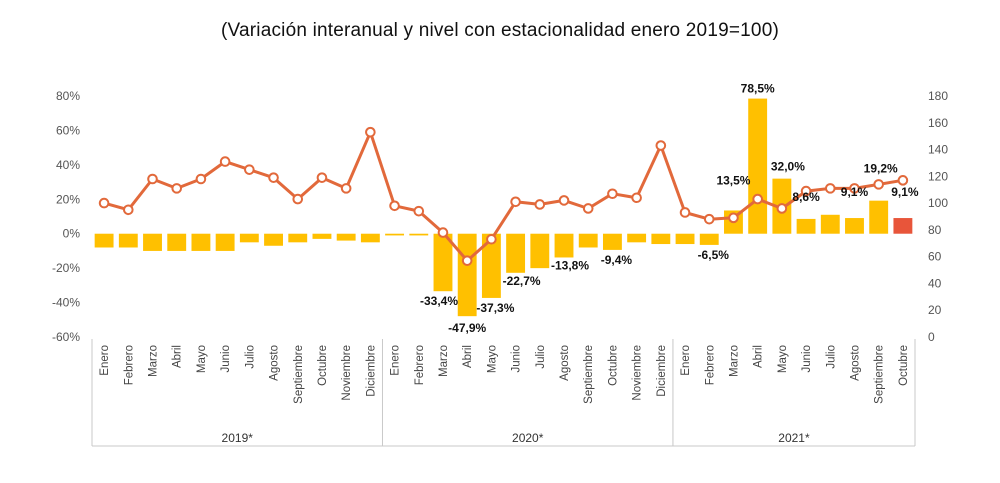 The image size is (1000, 483). I want to click on data-label: 19,2%, so click(881, 169).